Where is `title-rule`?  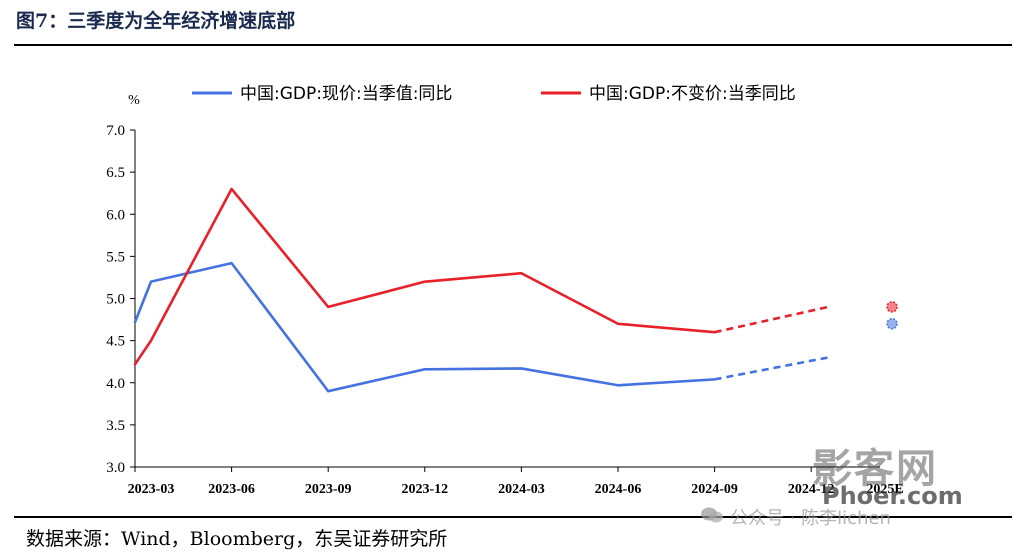 title-rule is located at coordinates (513, 45).